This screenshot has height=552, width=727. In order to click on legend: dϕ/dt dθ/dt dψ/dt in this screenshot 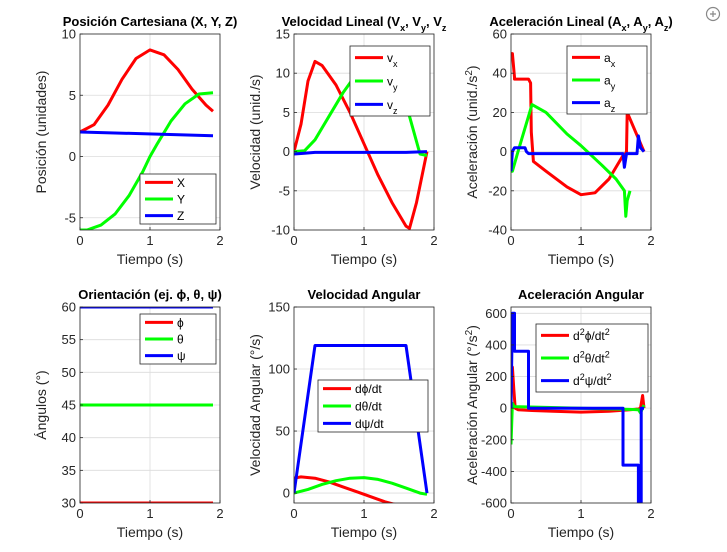, I will do `click(373, 406)`.